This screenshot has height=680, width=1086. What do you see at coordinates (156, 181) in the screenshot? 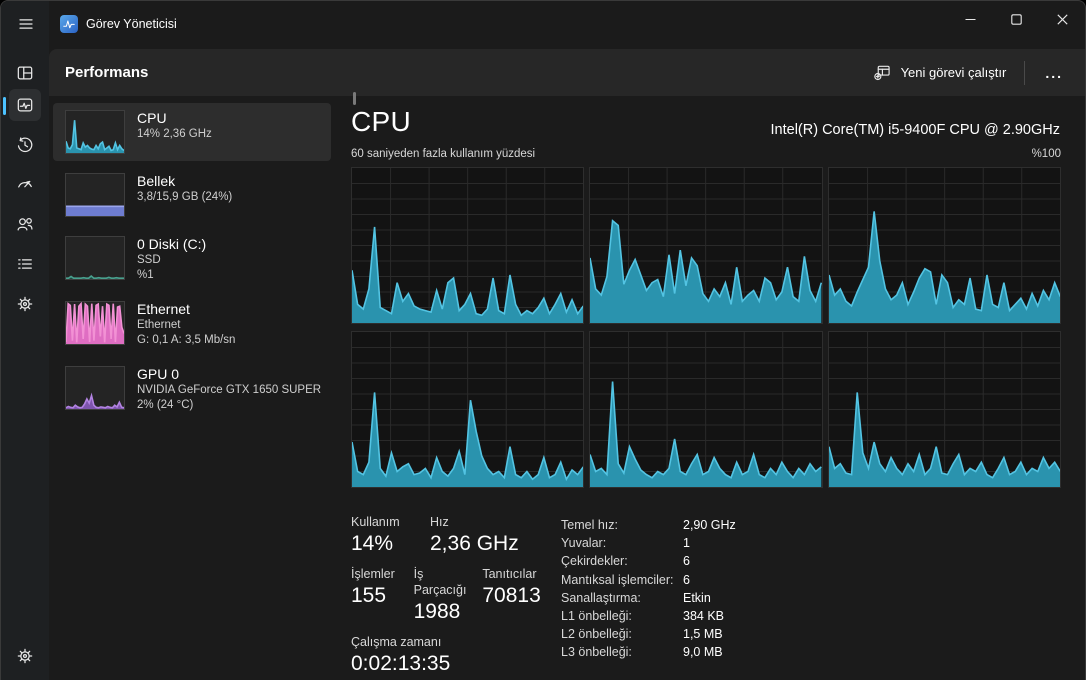
I see `memory-title: Bellek` at bounding box center [156, 181].